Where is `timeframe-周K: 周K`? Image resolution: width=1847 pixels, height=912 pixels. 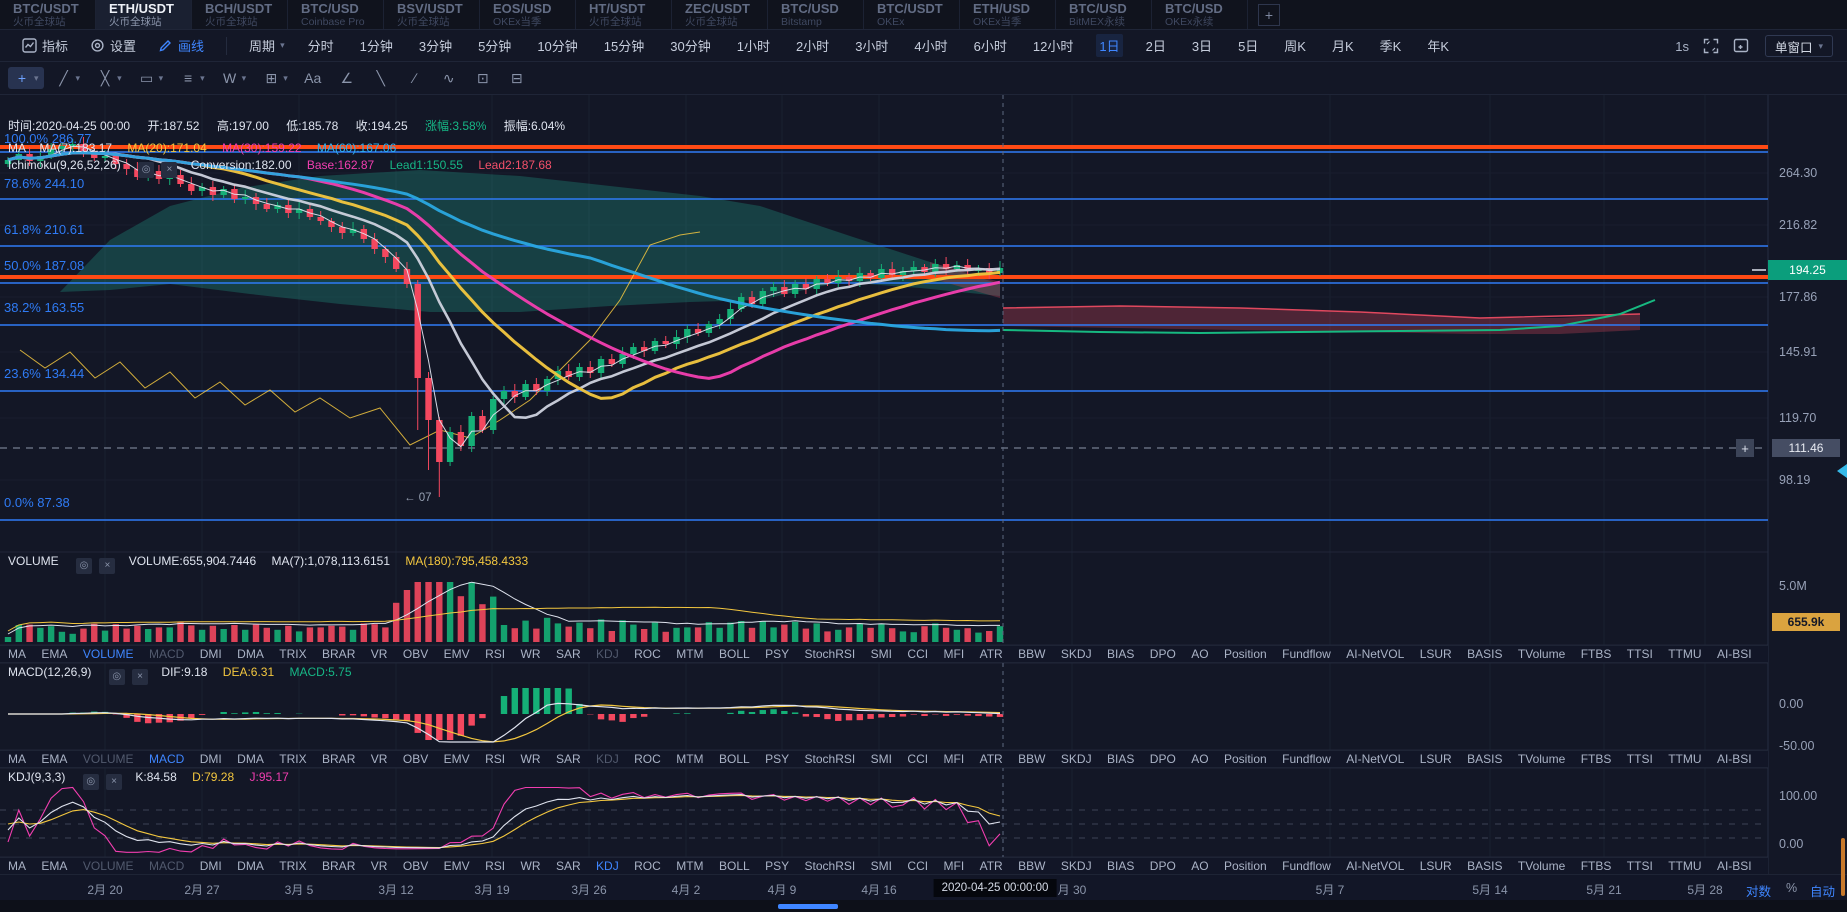
timeframe-周K: 周K is located at coordinates (1295, 46).